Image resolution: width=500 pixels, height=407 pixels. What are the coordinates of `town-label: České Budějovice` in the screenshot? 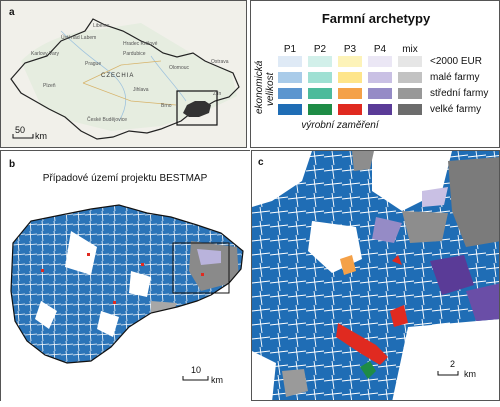 It's located at (107, 120).